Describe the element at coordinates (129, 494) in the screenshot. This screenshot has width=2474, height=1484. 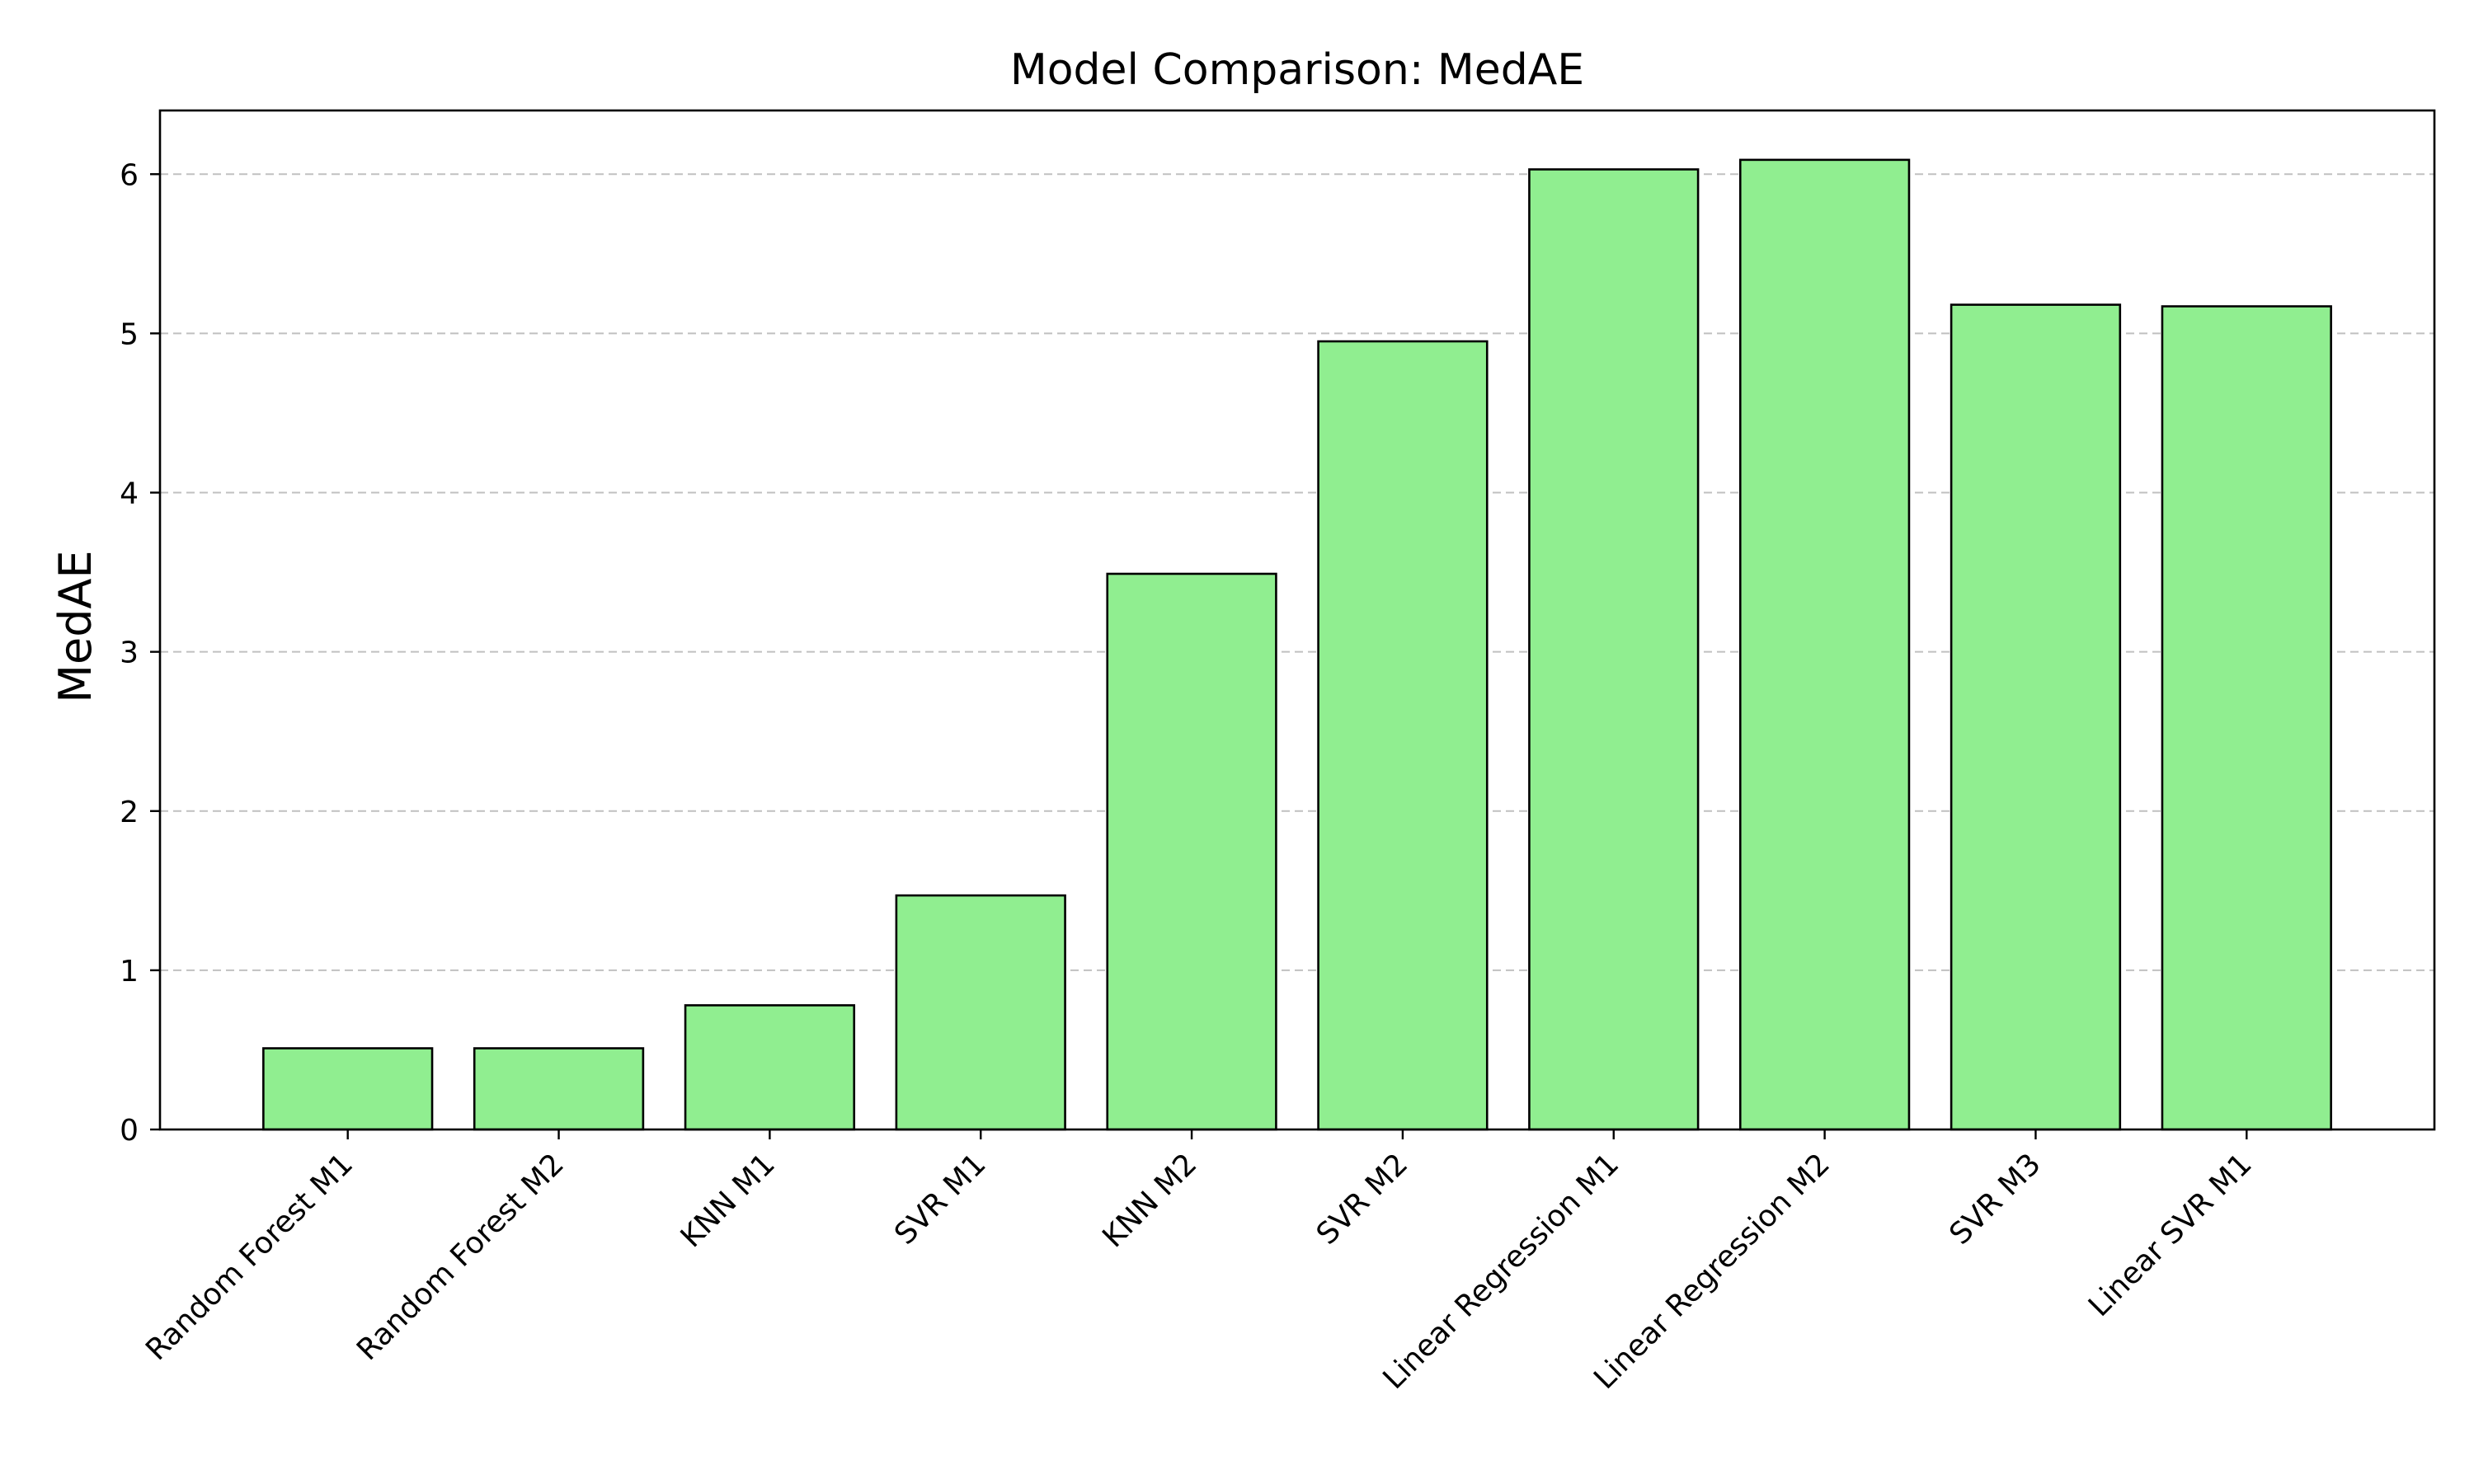
I see `y-tick-label: 4` at that location.